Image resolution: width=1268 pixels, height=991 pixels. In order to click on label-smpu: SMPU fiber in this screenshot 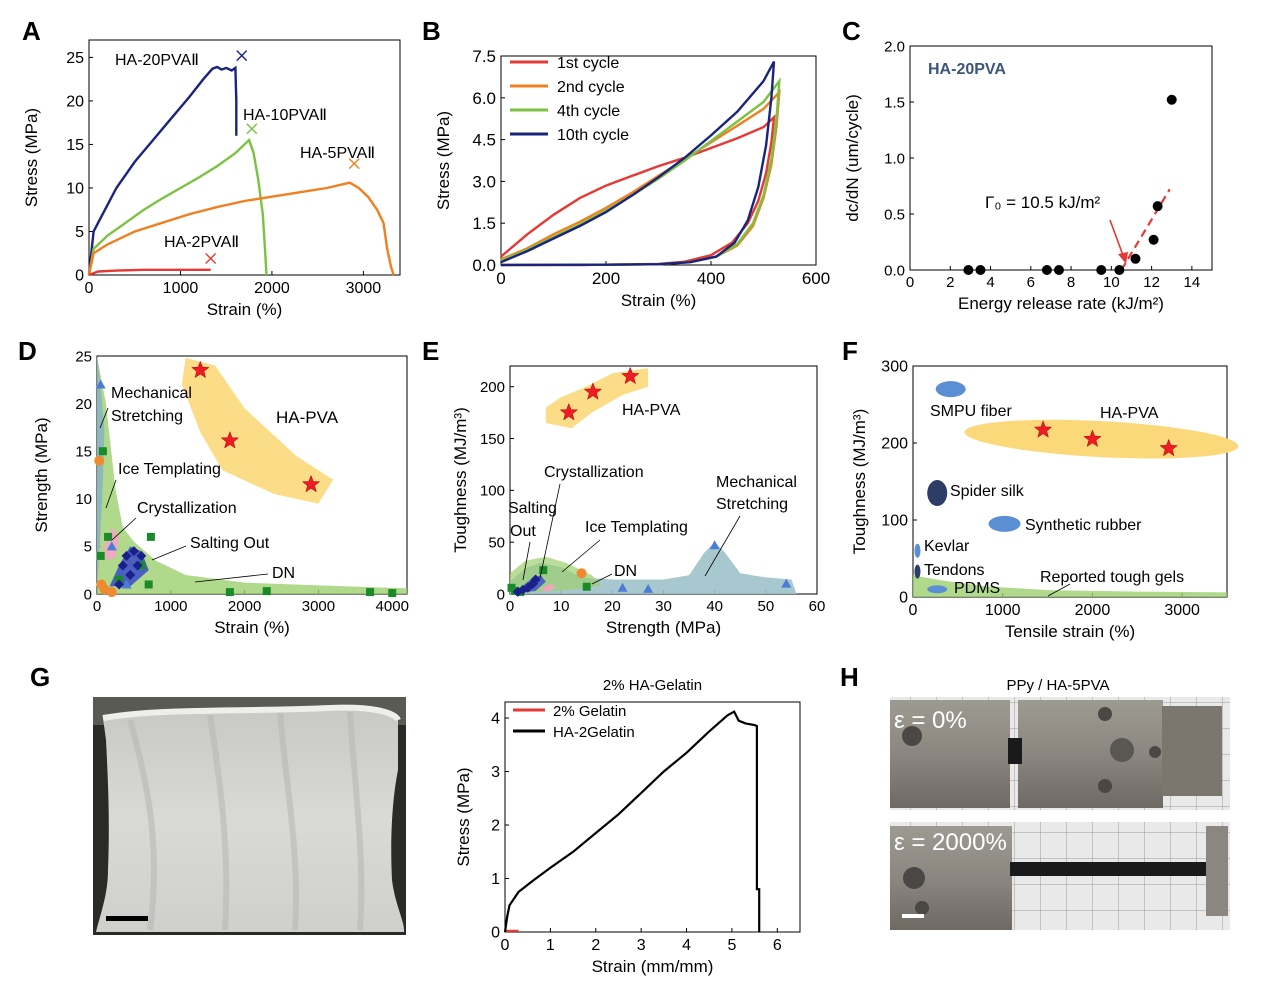, I will do `click(971, 411)`.